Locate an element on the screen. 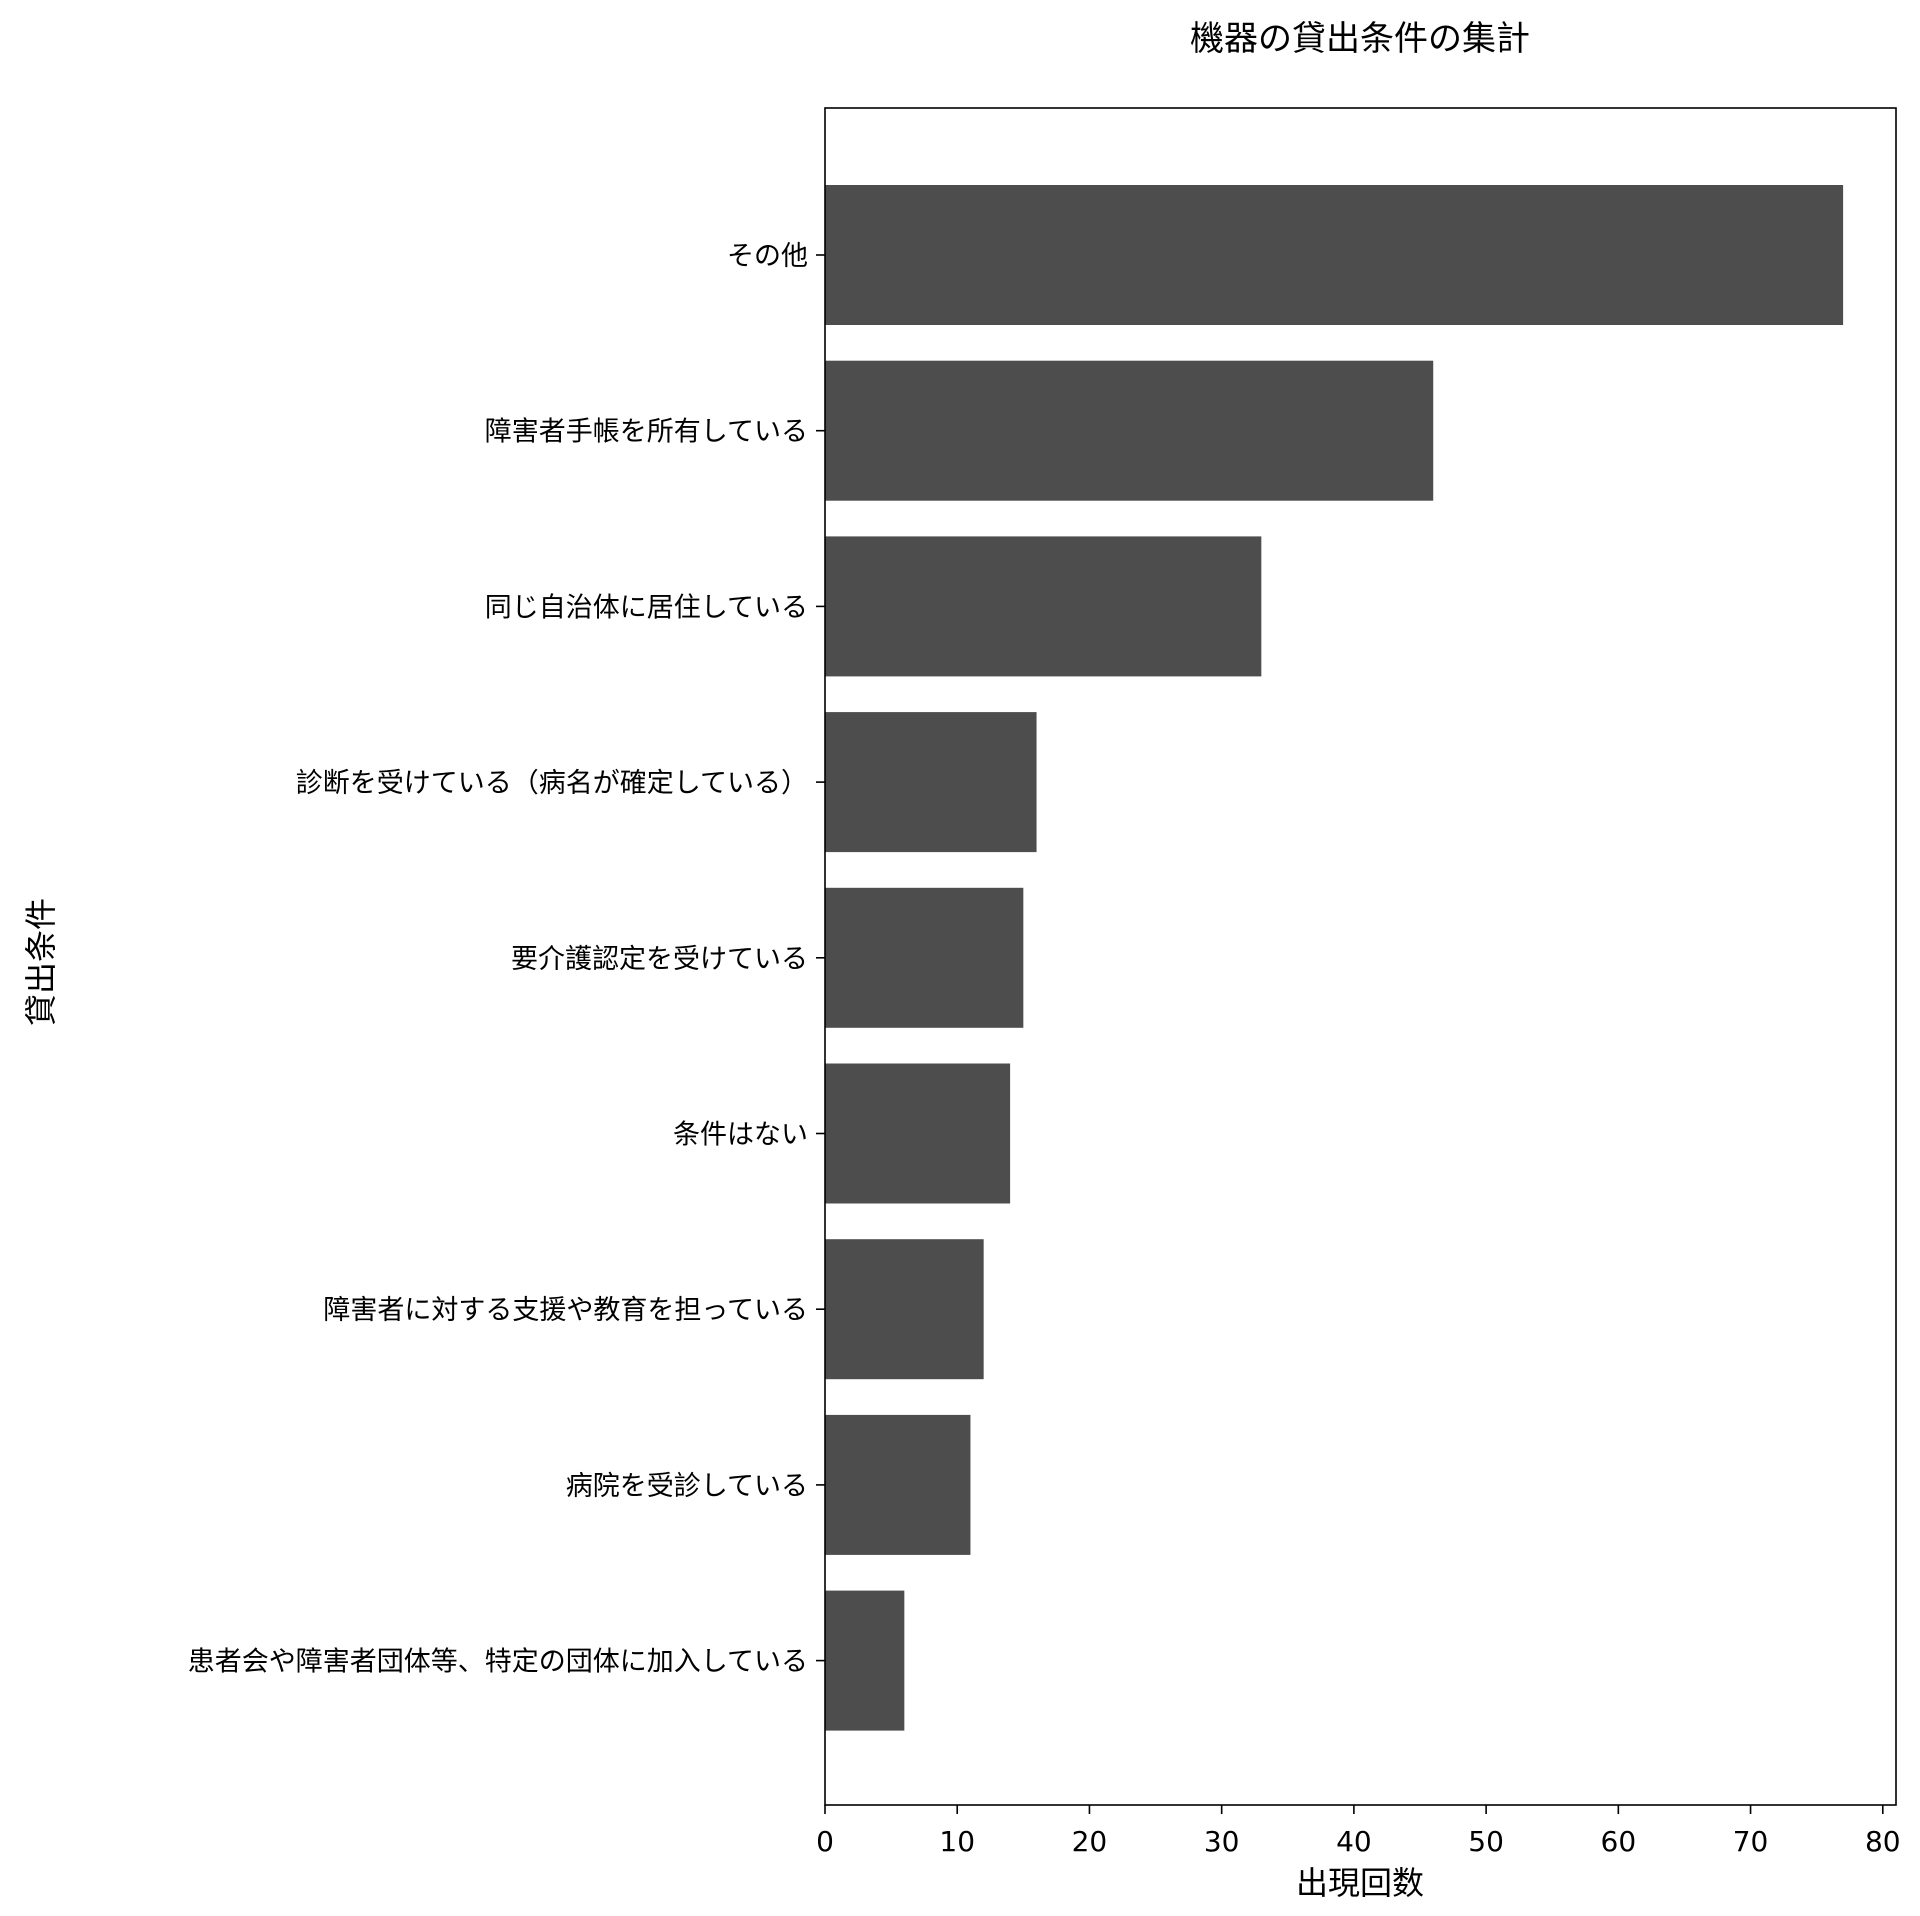 The width and height of the screenshot is (1920, 1916). y-axis-label: 貸出条件 is located at coordinates (41, 962).